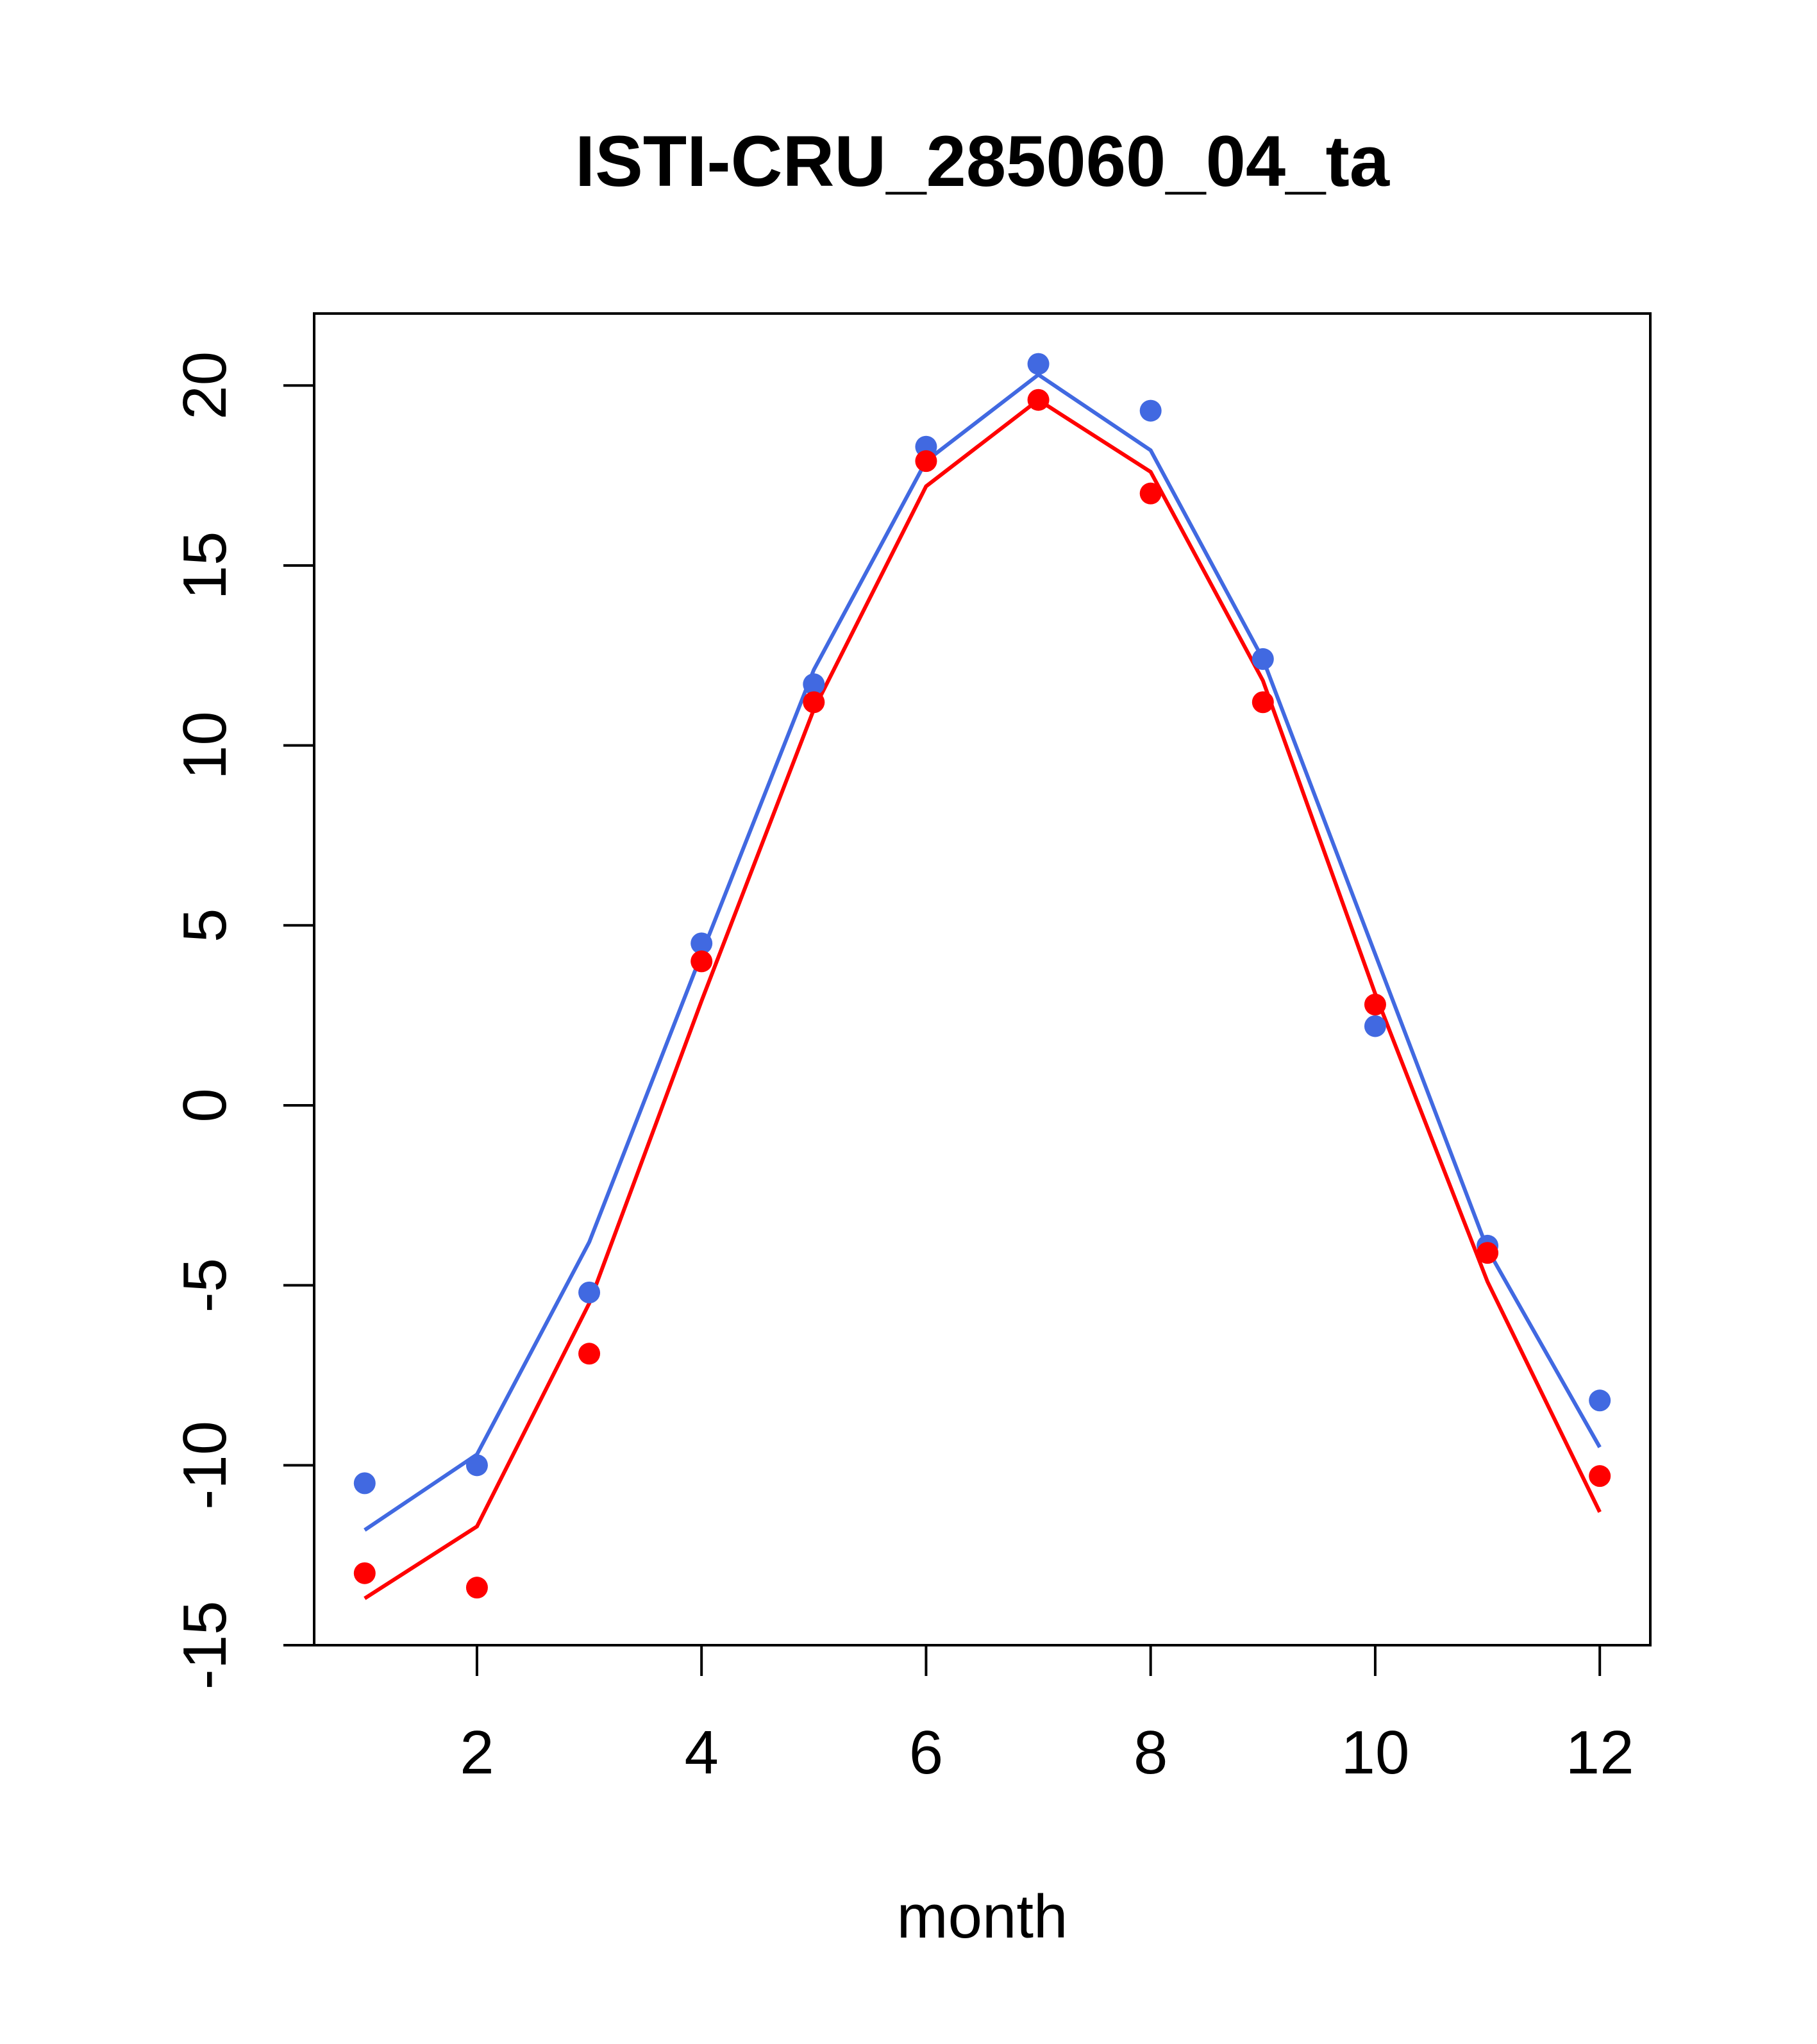  I want to click on y-tick-label: 5, so click(205, 926).